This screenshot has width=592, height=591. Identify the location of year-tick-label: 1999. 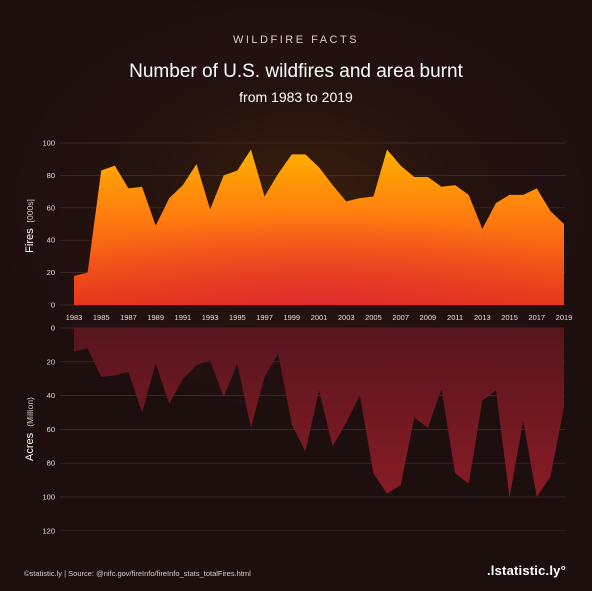
(291, 317).